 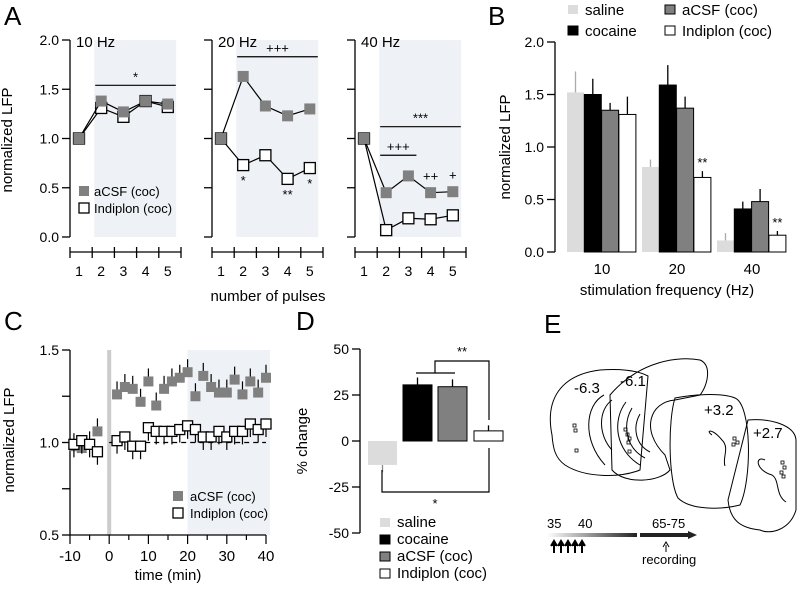 What do you see at coordinates (611, 31) in the screenshot?
I see `legend-label: cocaine` at bounding box center [611, 31].